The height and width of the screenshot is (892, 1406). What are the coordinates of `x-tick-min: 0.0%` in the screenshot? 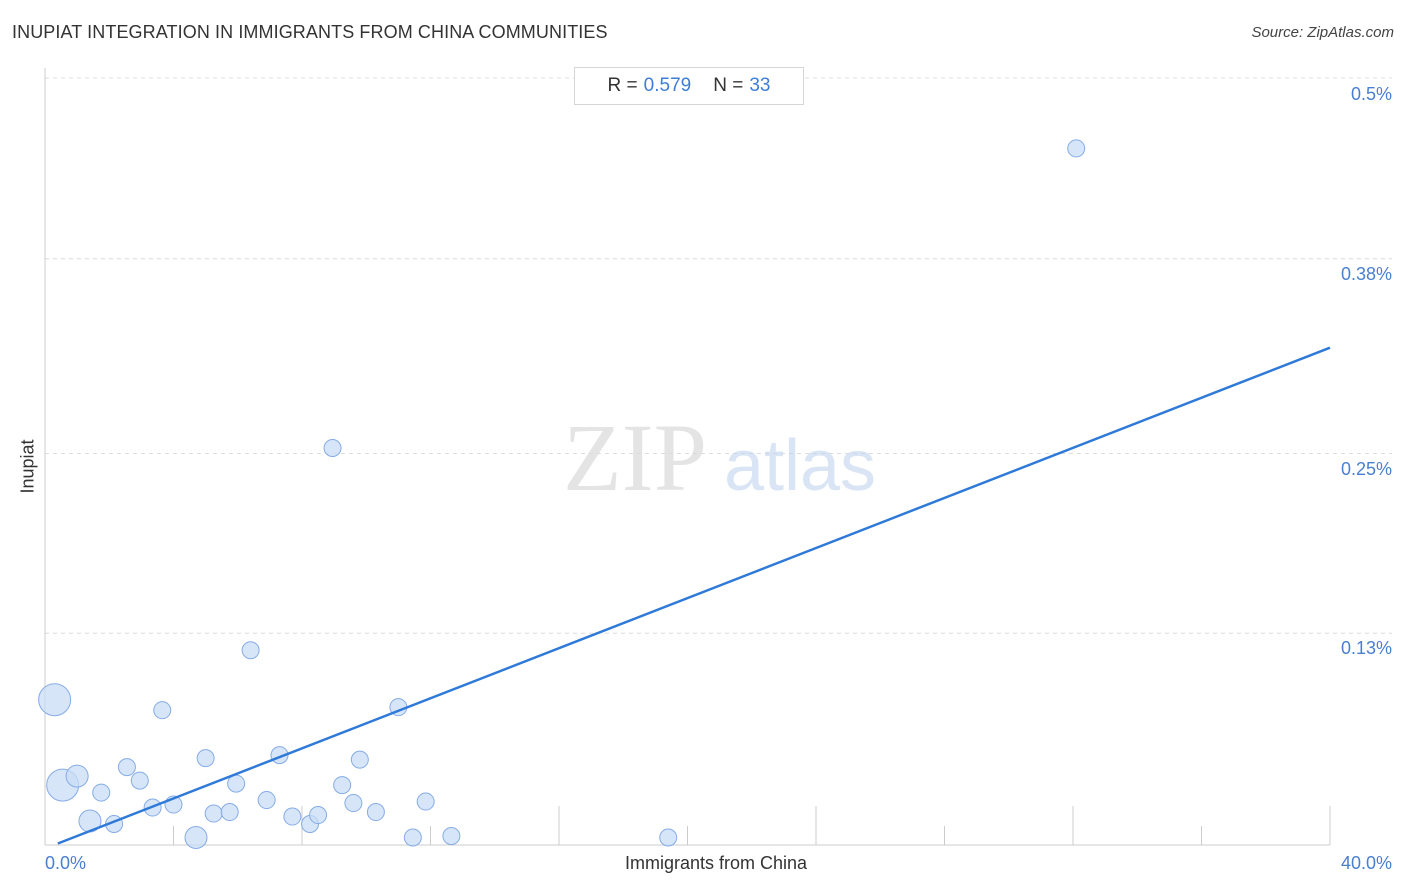 It's located at (66, 863).